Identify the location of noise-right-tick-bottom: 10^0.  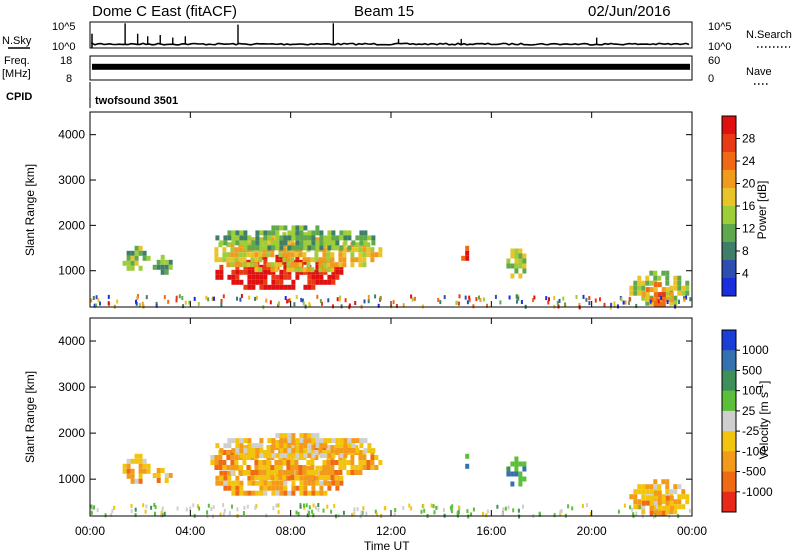
(720, 47).